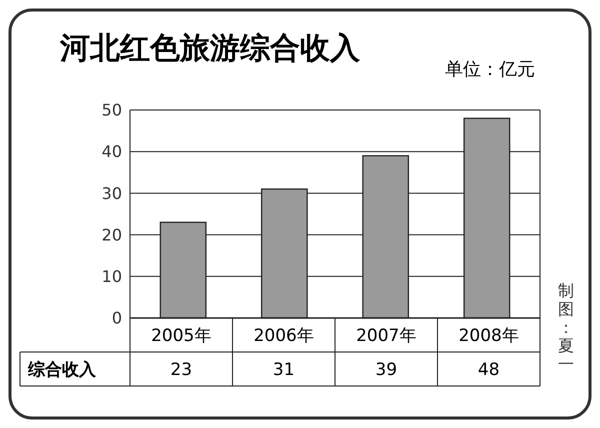 The image size is (600, 428). What do you see at coordinates (117, 318) in the screenshot?
I see `y-tick-label: 0` at bounding box center [117, 318].